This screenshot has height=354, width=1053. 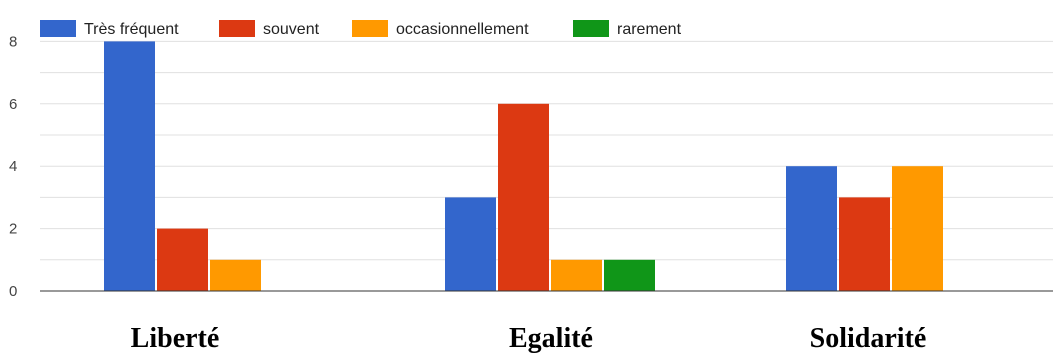 What do you see at coordinates (13, 229) in the screenshot?
I see `y-tick-label: 2` at bounding box center [13, 229].